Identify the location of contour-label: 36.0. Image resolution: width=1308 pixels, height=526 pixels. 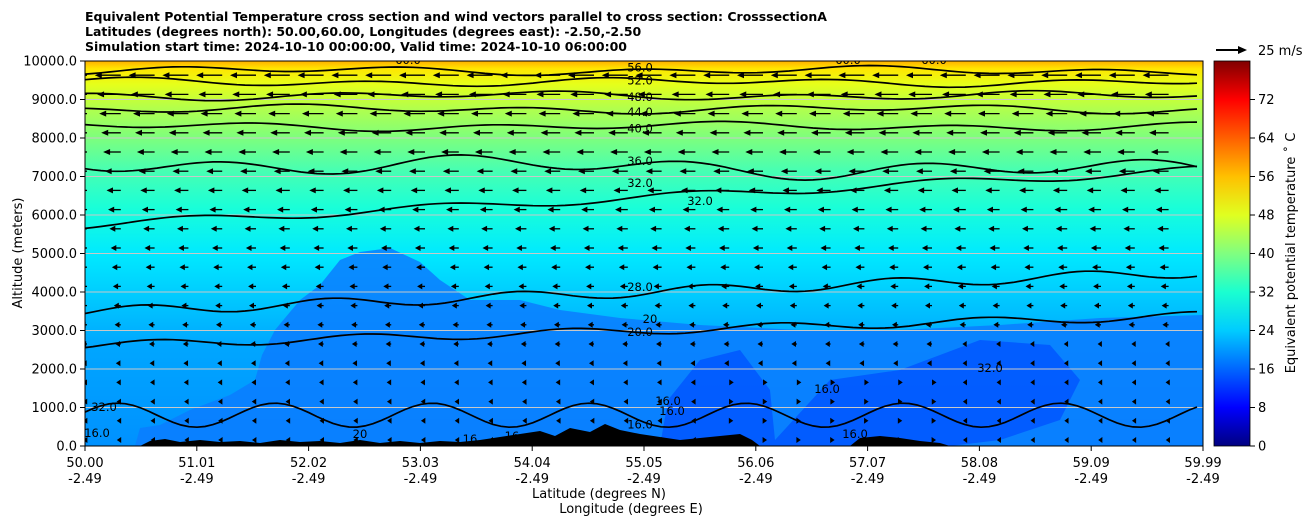
(640, 161).